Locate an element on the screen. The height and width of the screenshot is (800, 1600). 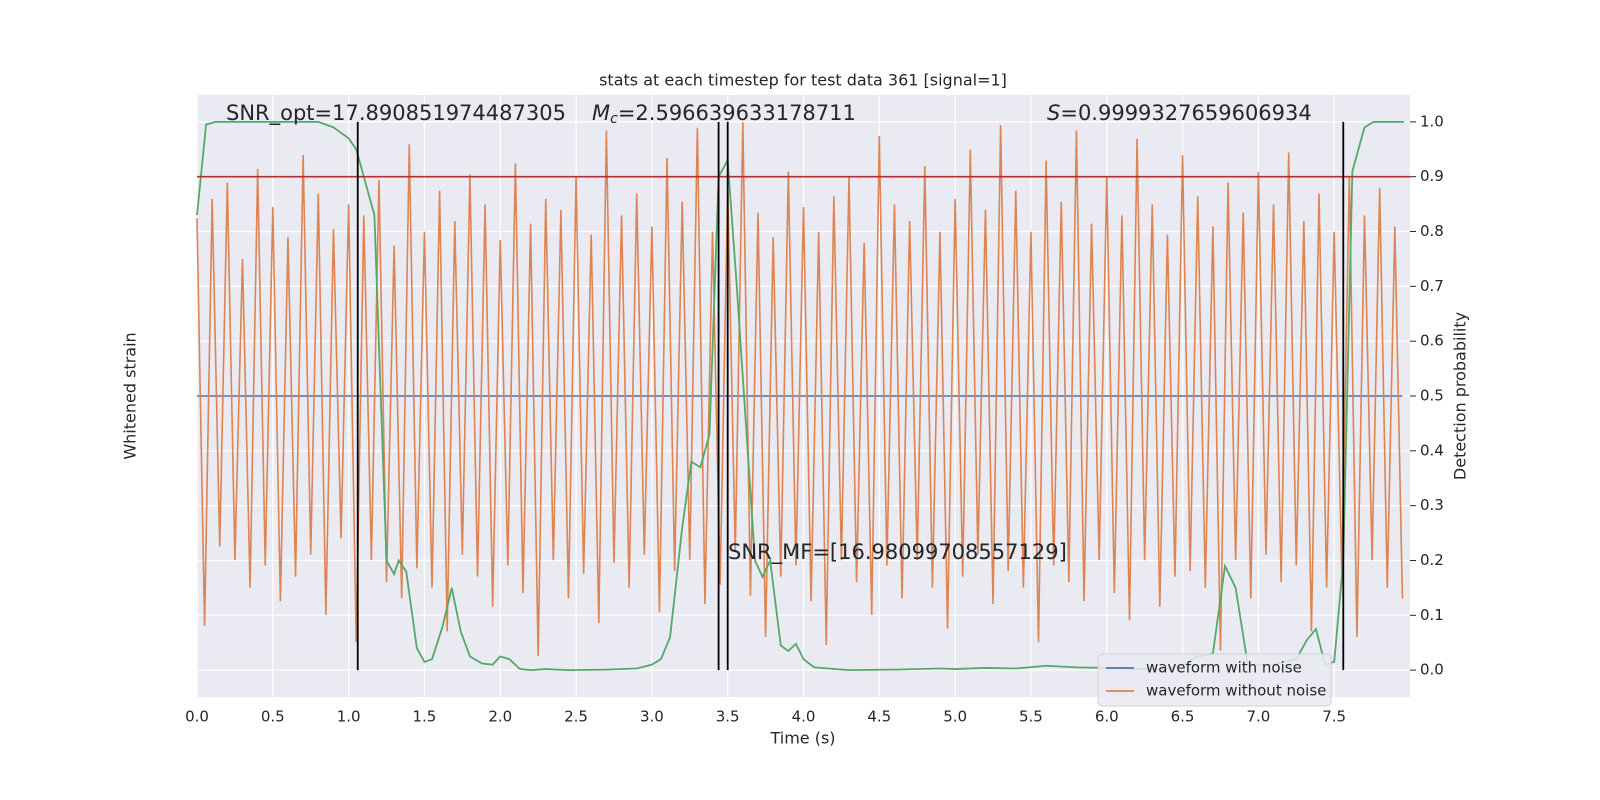
annotation-text: SNR_MF=[16.98099708557129] is located at coordinates (897, 552).